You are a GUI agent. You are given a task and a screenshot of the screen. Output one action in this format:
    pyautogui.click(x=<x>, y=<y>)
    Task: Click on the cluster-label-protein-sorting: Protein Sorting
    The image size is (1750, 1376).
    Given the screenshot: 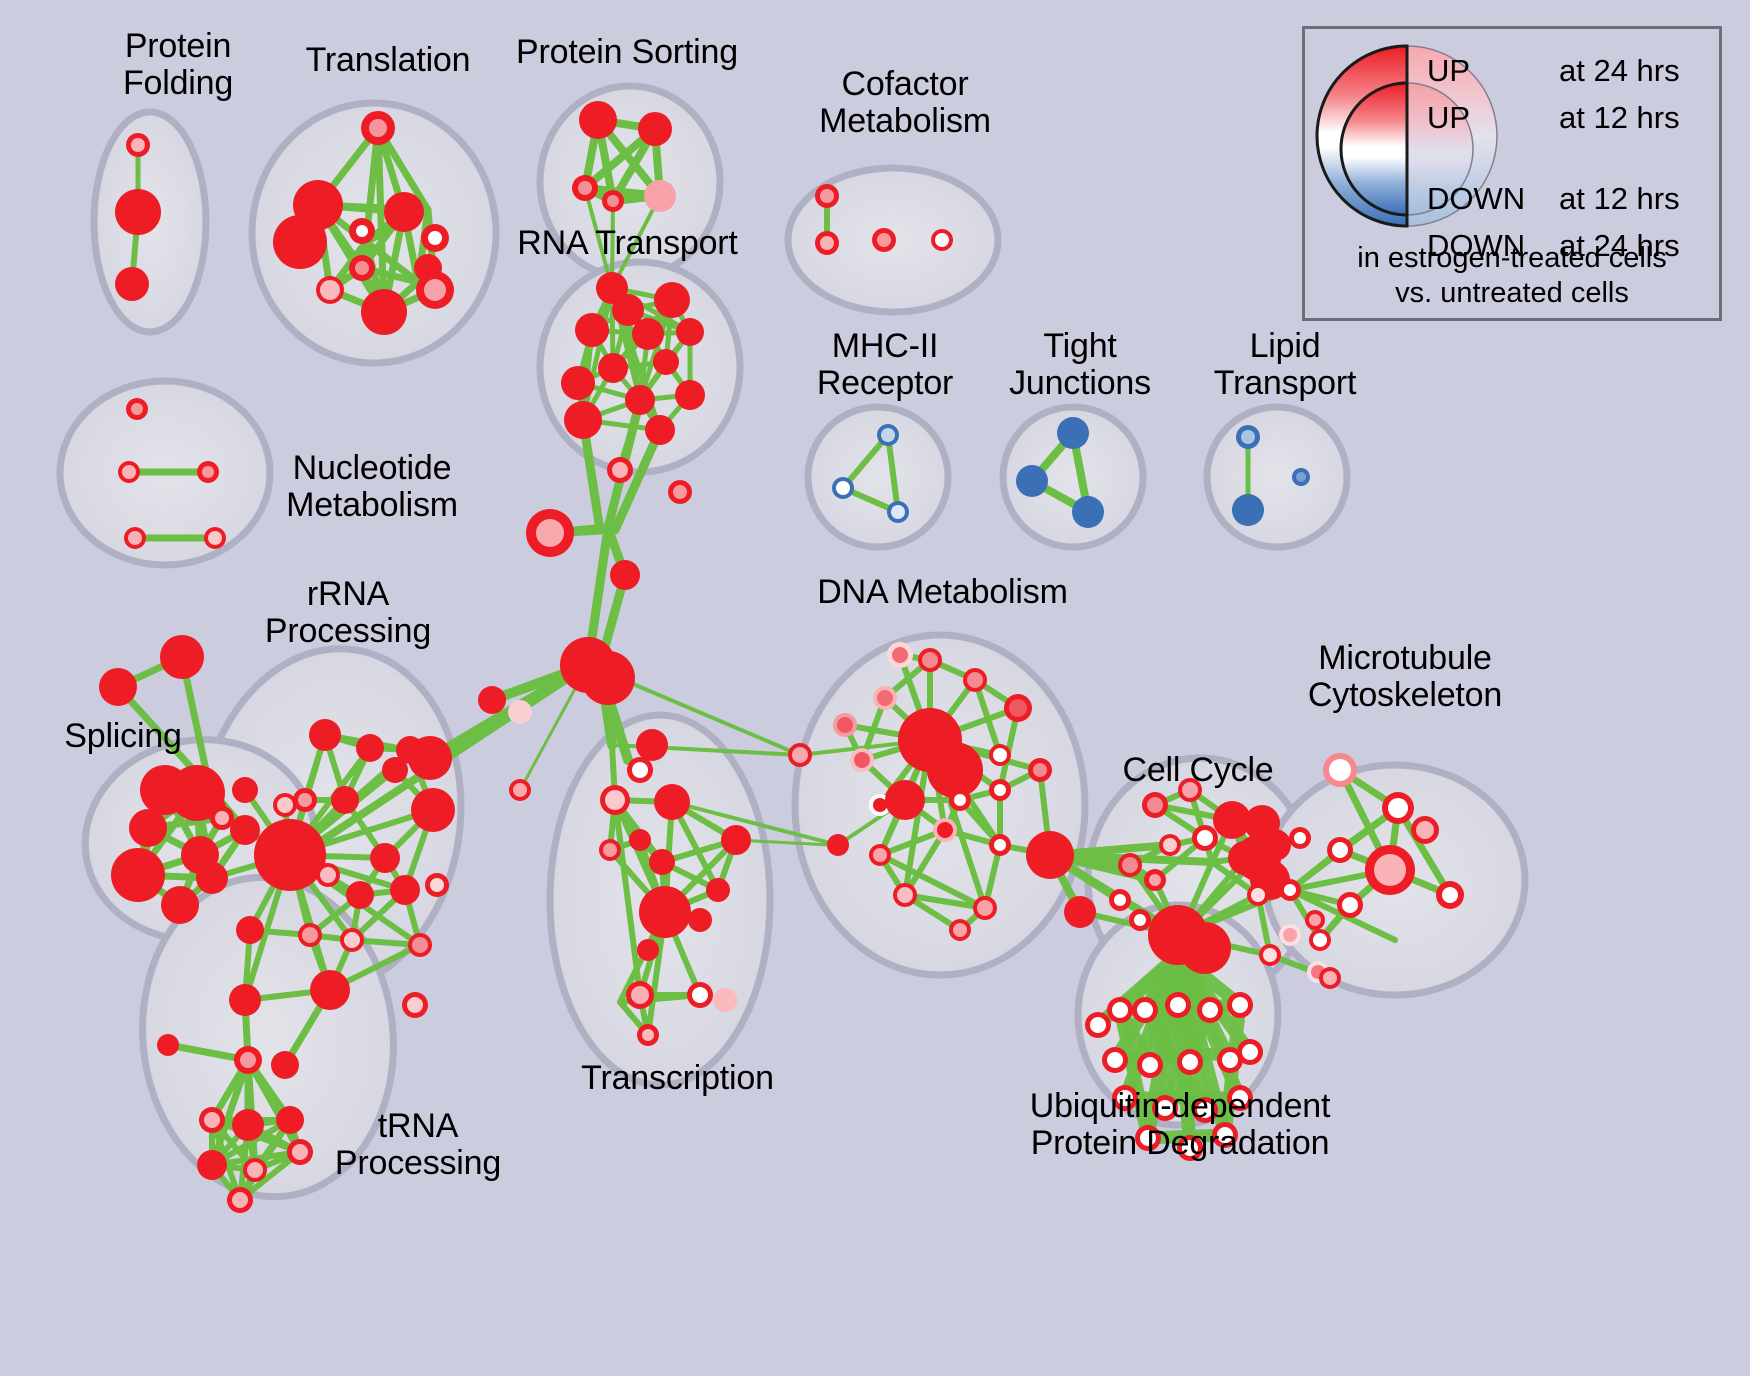 What is the action you would take?
    pyautogui.click(x=627, y=52)
    